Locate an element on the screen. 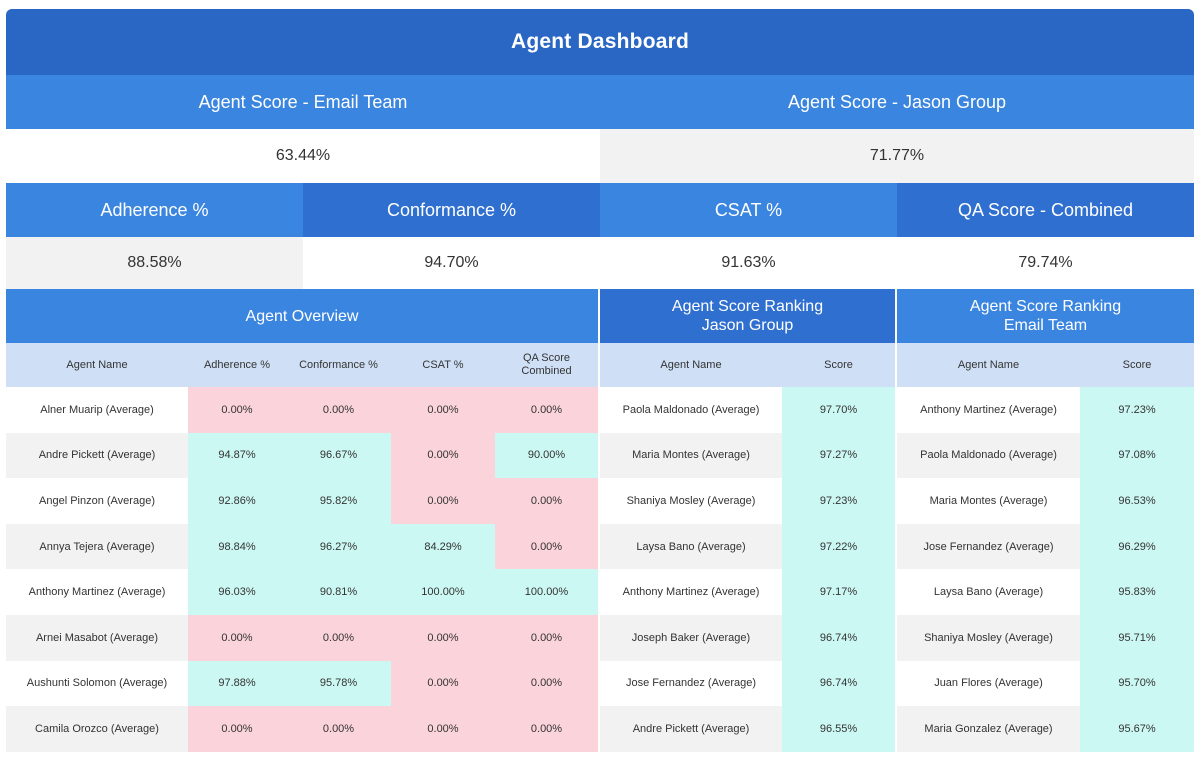 The width and height of the screenshot is (1200, 765). column-header-conformance: Conformance % is located at coordinates (338, 365).